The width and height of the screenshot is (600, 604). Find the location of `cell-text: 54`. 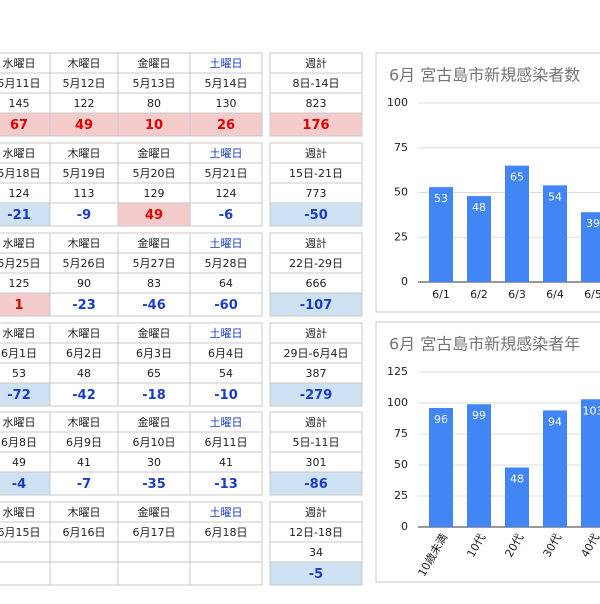

cell-text: 54 is located at coordinates (226, 373).